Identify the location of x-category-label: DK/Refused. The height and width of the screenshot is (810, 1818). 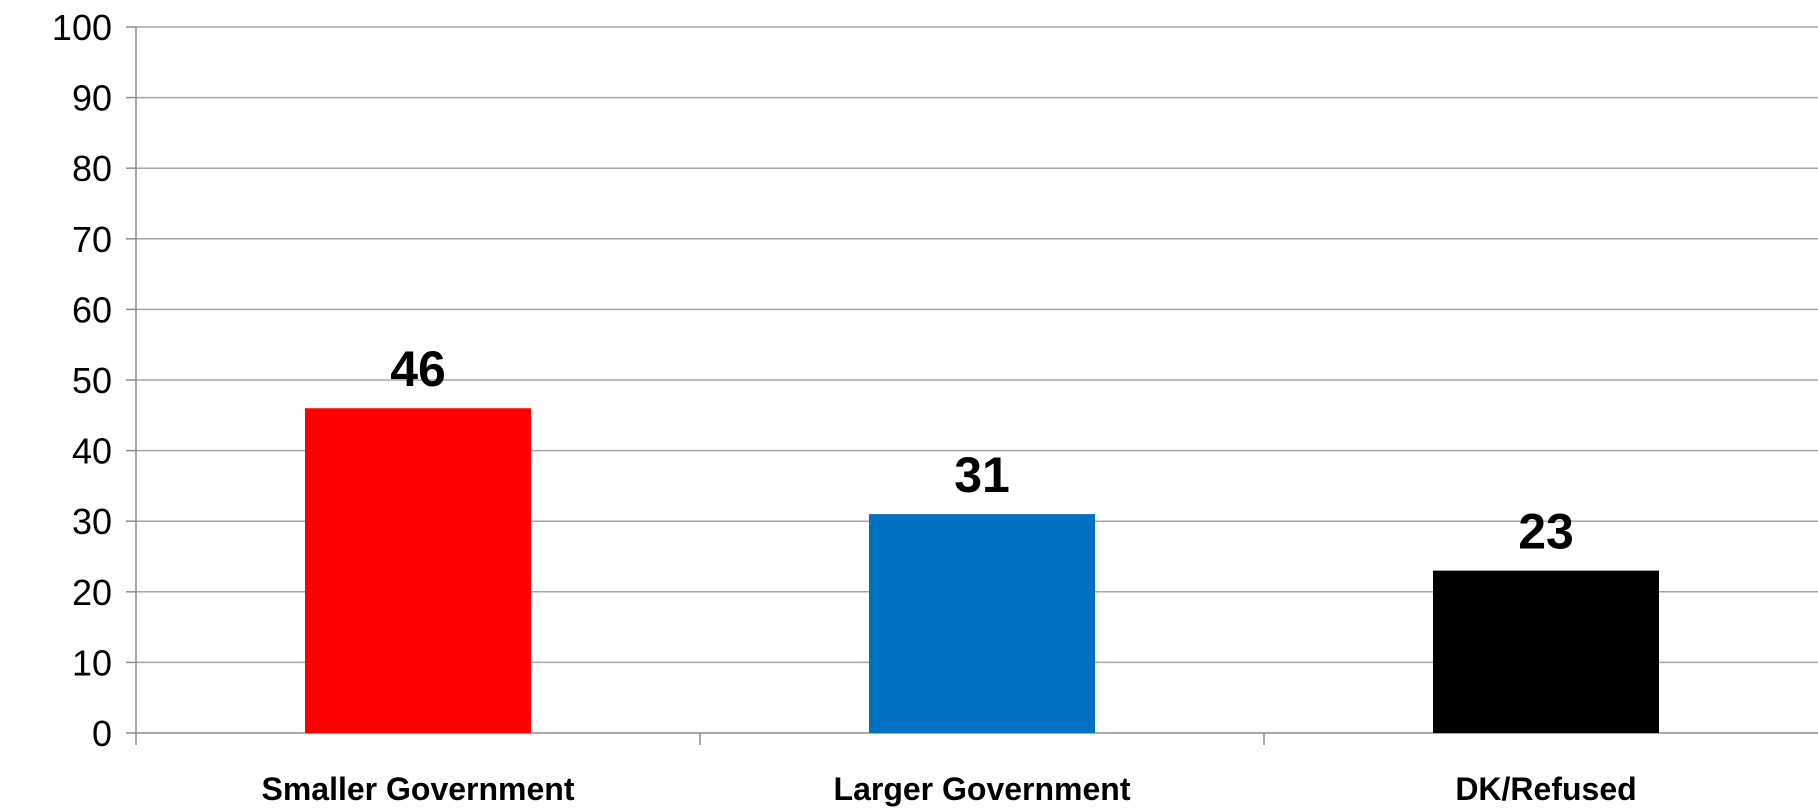
(1545, 789).